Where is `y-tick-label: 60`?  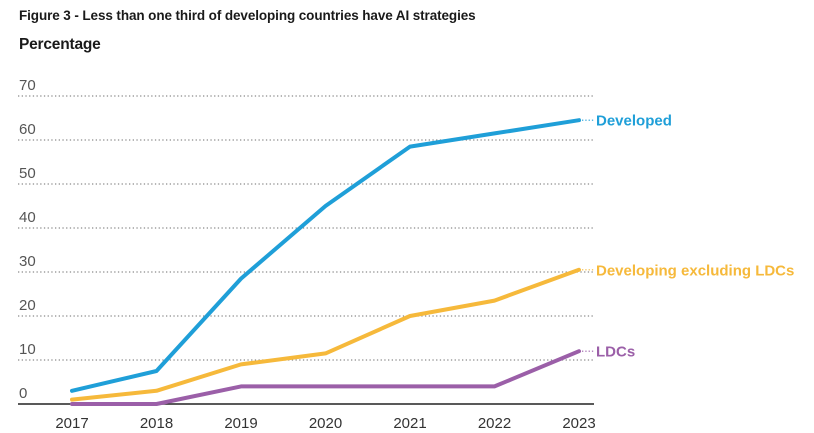
y-tick-label: 60 is located at coordinates (27, 129).